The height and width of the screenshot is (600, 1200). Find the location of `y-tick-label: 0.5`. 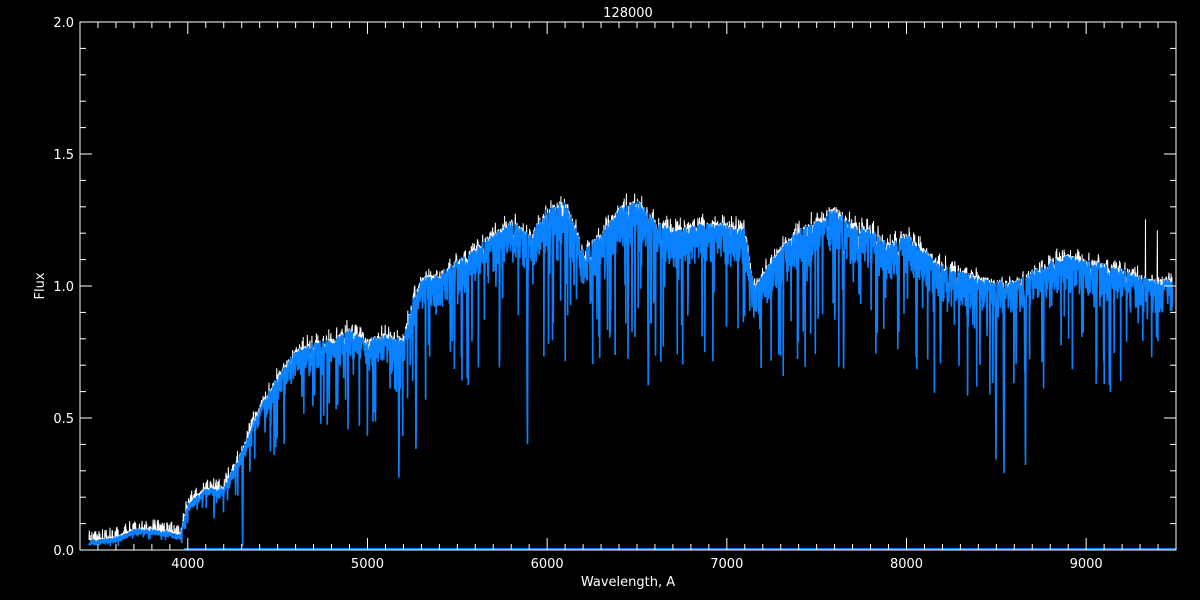

y-tick-label: 0.5 is located at coordinates (63, 419).